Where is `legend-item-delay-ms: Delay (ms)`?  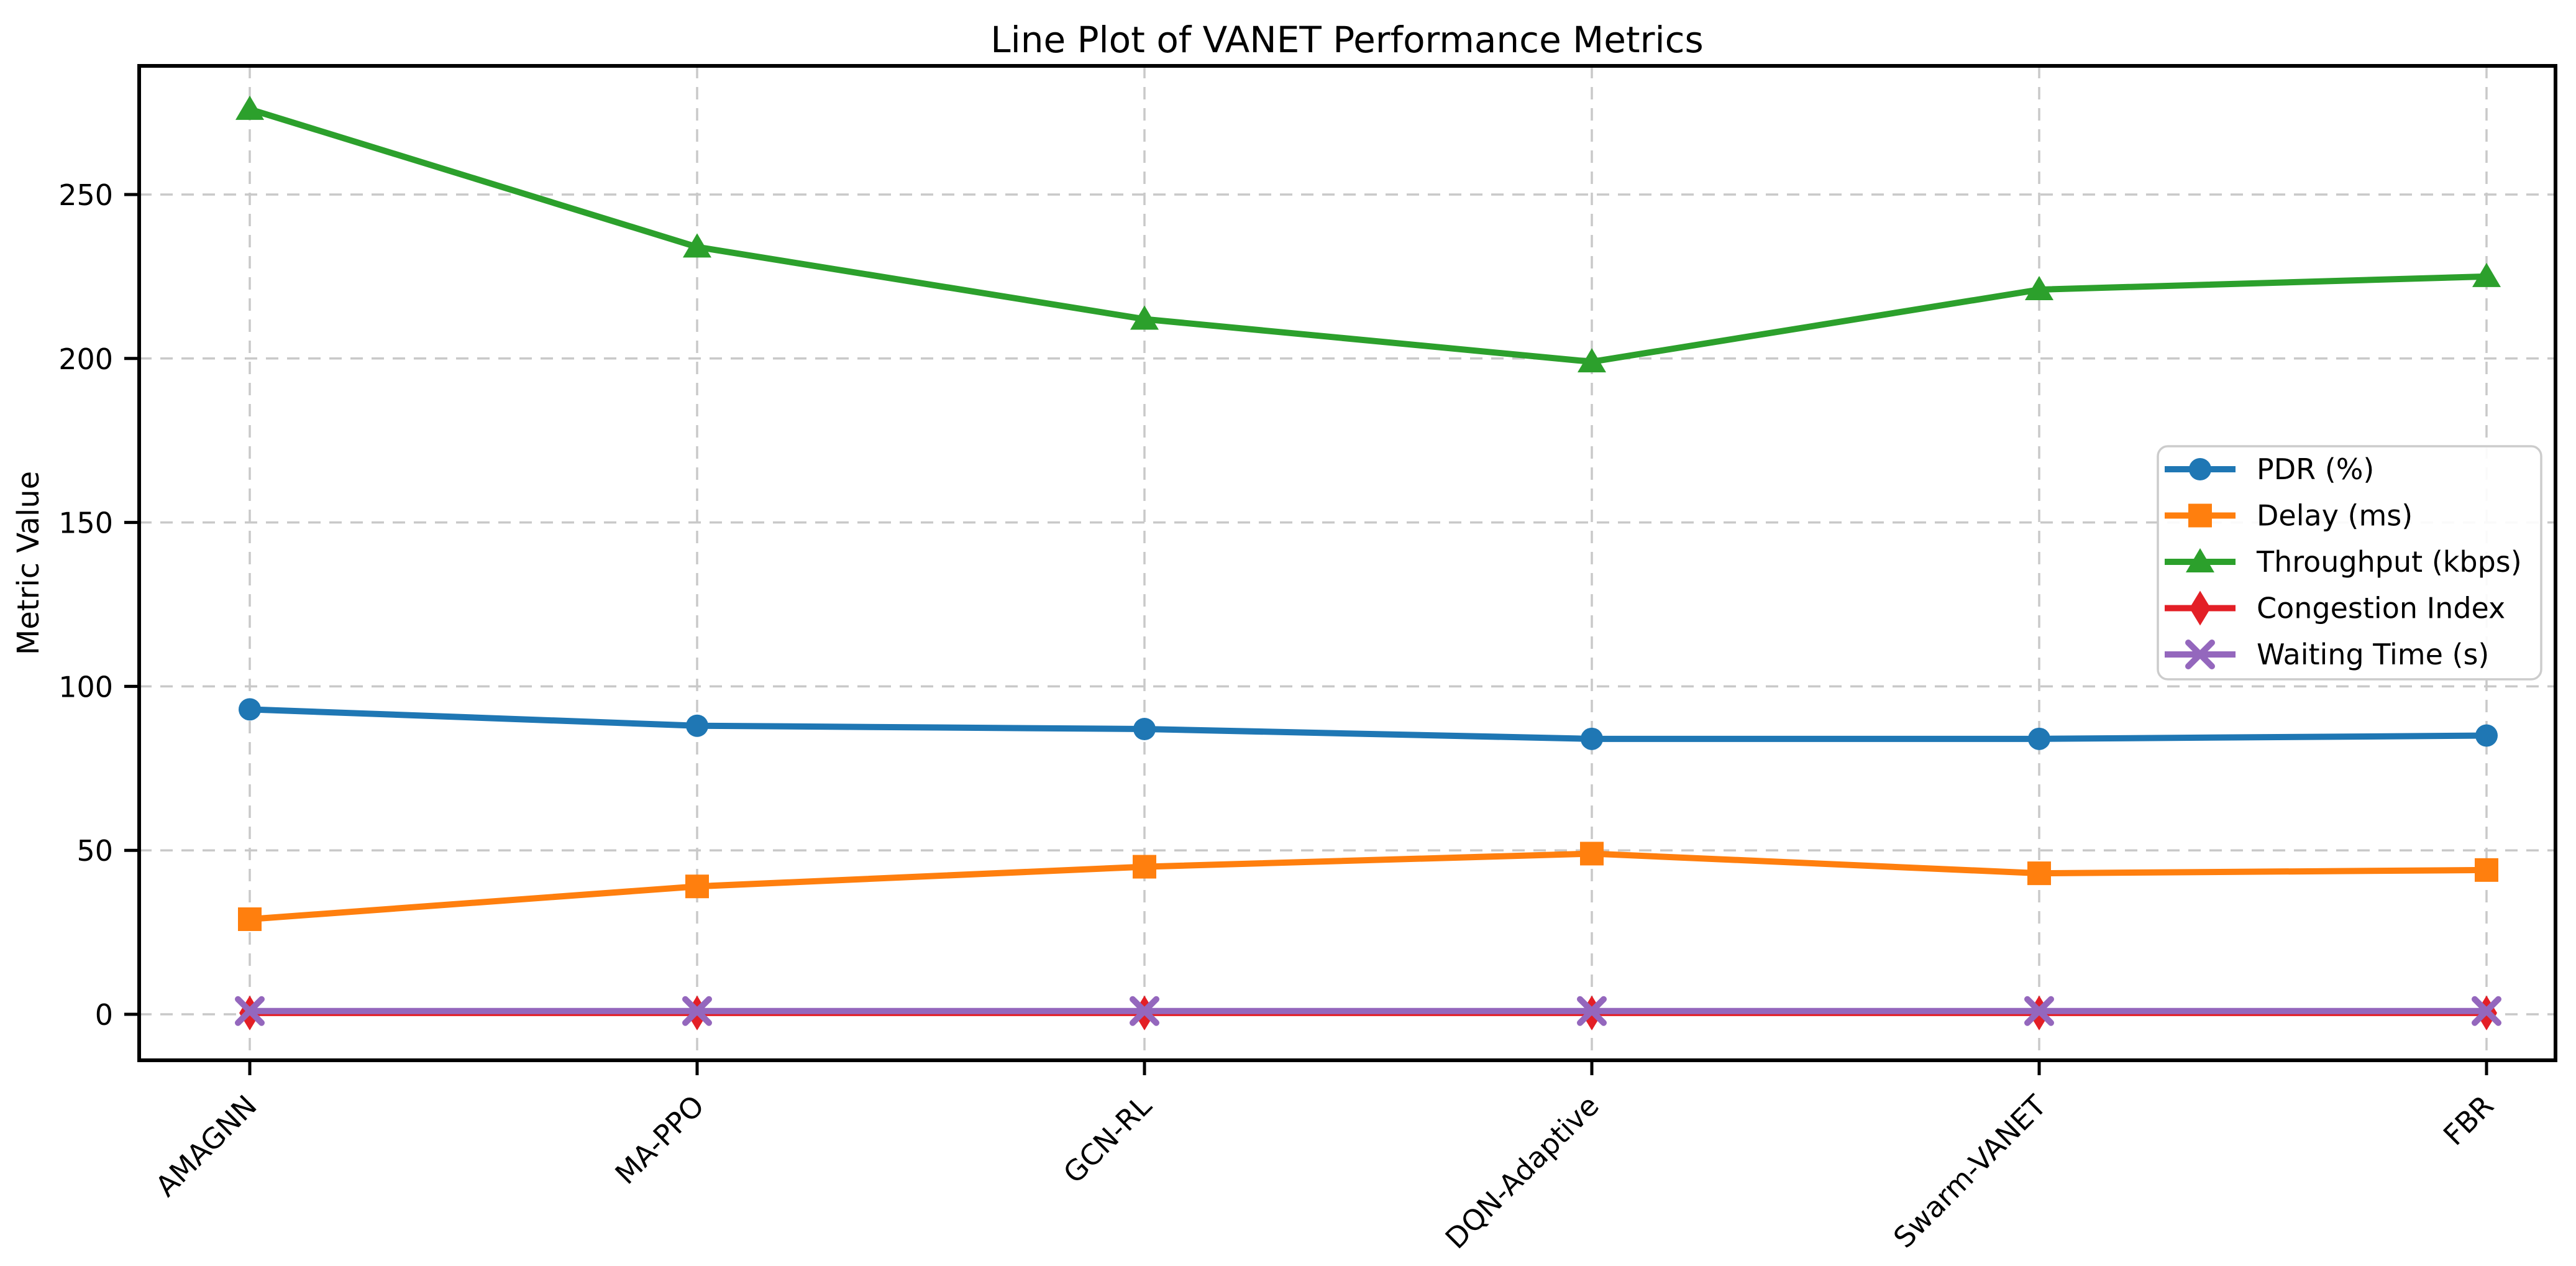
legend-item-delay-ms: Delay (ms) is located at coordinates (2289, 516).